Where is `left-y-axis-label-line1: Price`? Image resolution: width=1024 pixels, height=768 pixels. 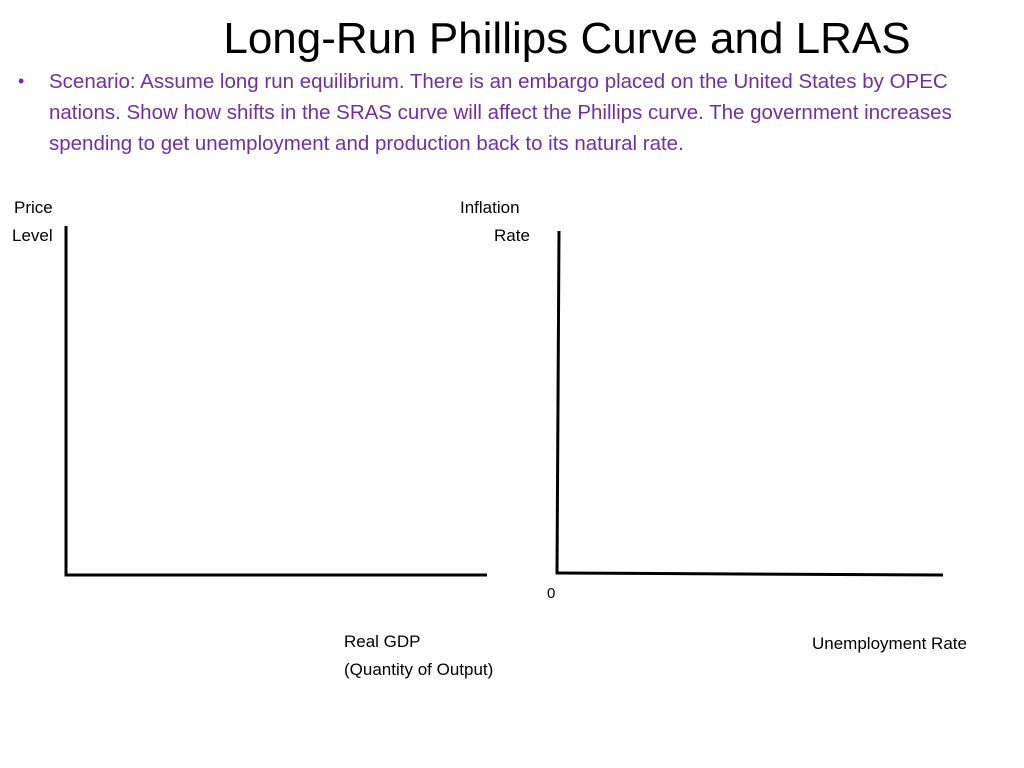 left-y-axis-label-line1: Price is located at coordinates (33, 207).